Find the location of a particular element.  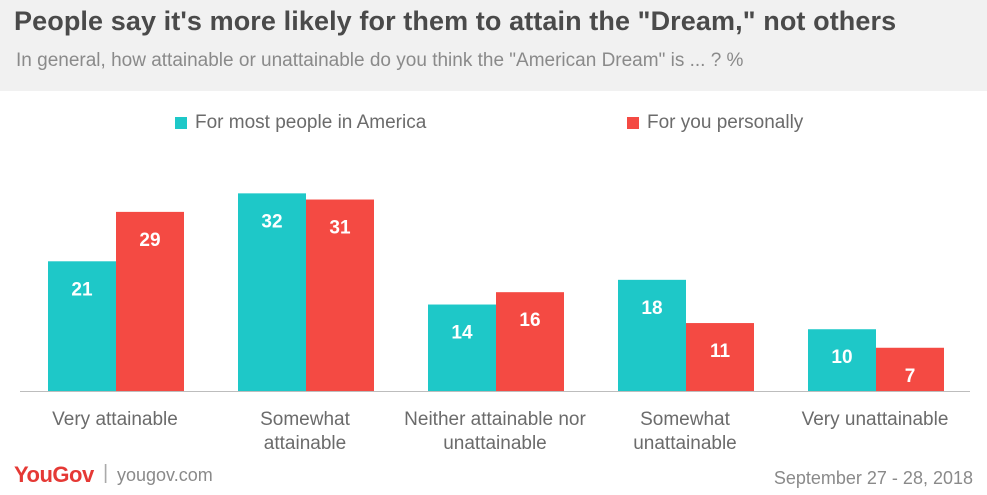

bar-series1-cat2 is located at coordinates (272, 292).